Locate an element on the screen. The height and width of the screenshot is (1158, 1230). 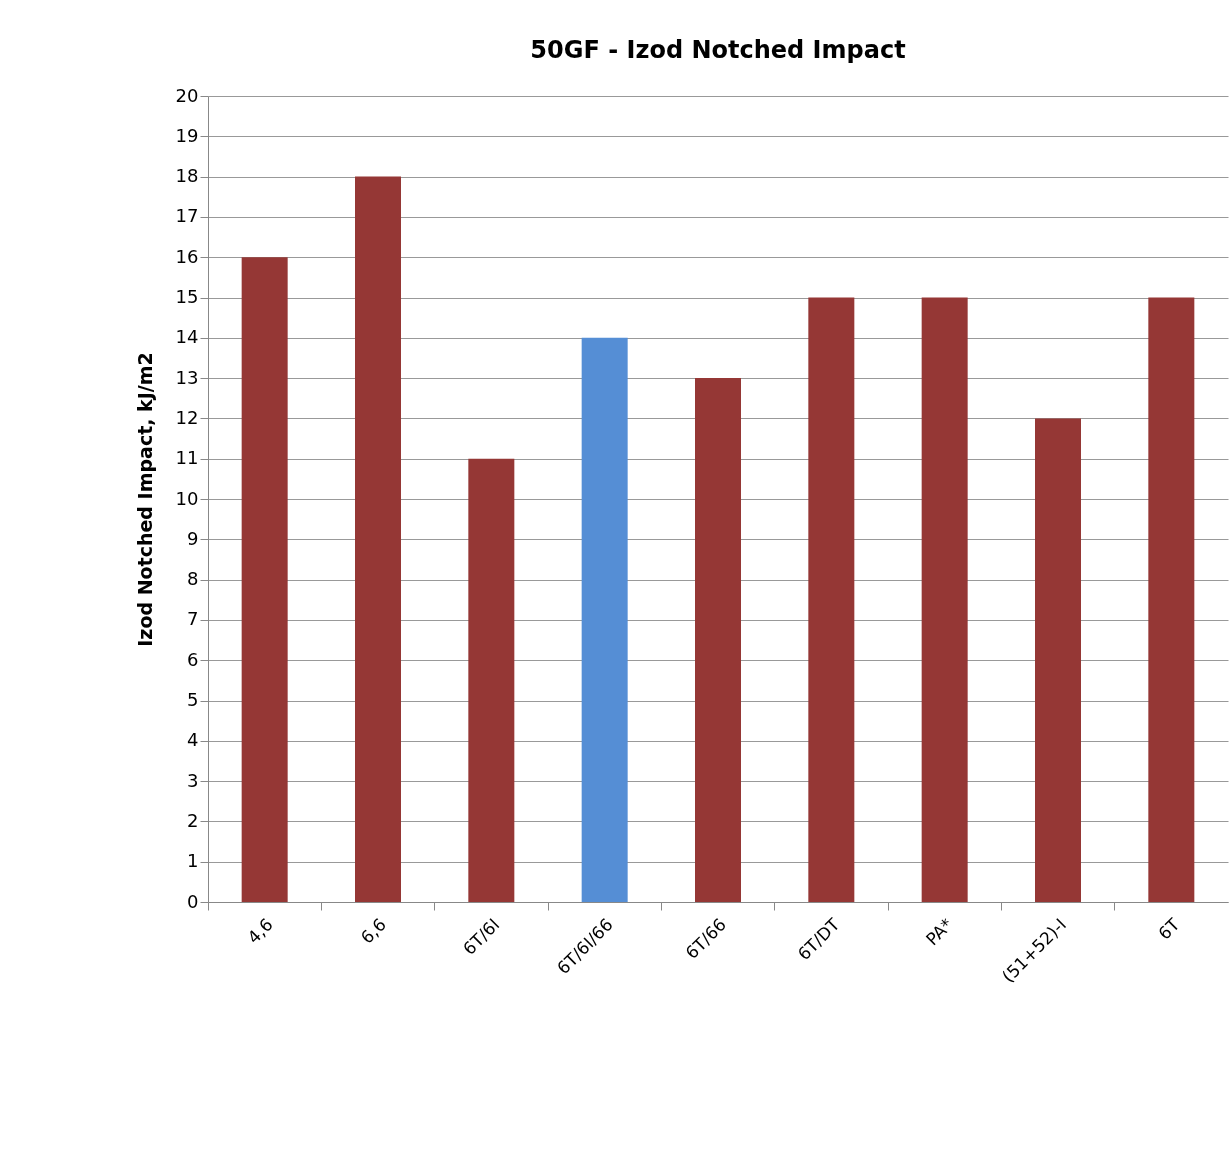
chart-title: 50GF - Izod Notched Impact is located at coordinates (718, 50).